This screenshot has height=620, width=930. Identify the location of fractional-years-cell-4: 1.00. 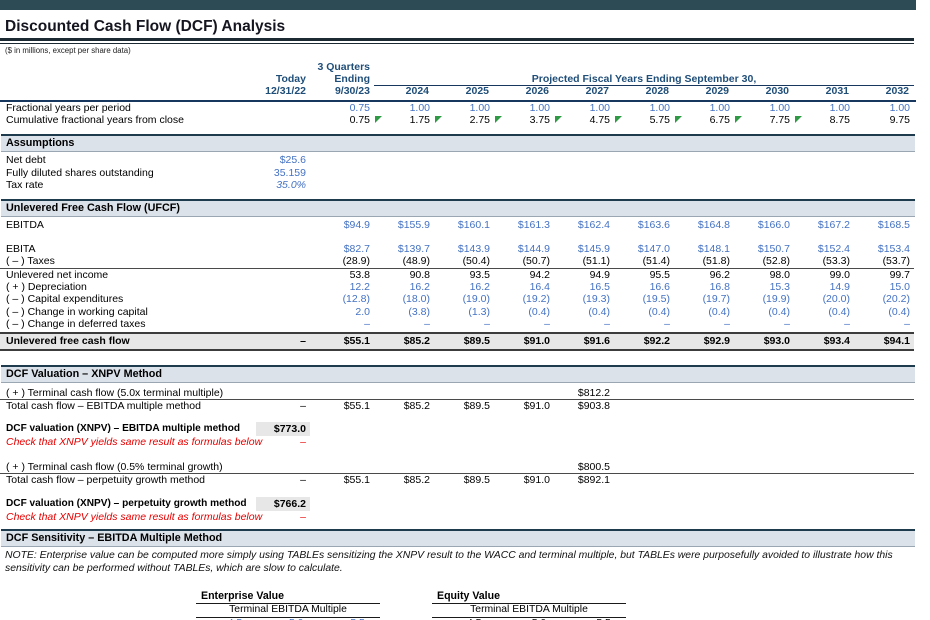
(524, 108).